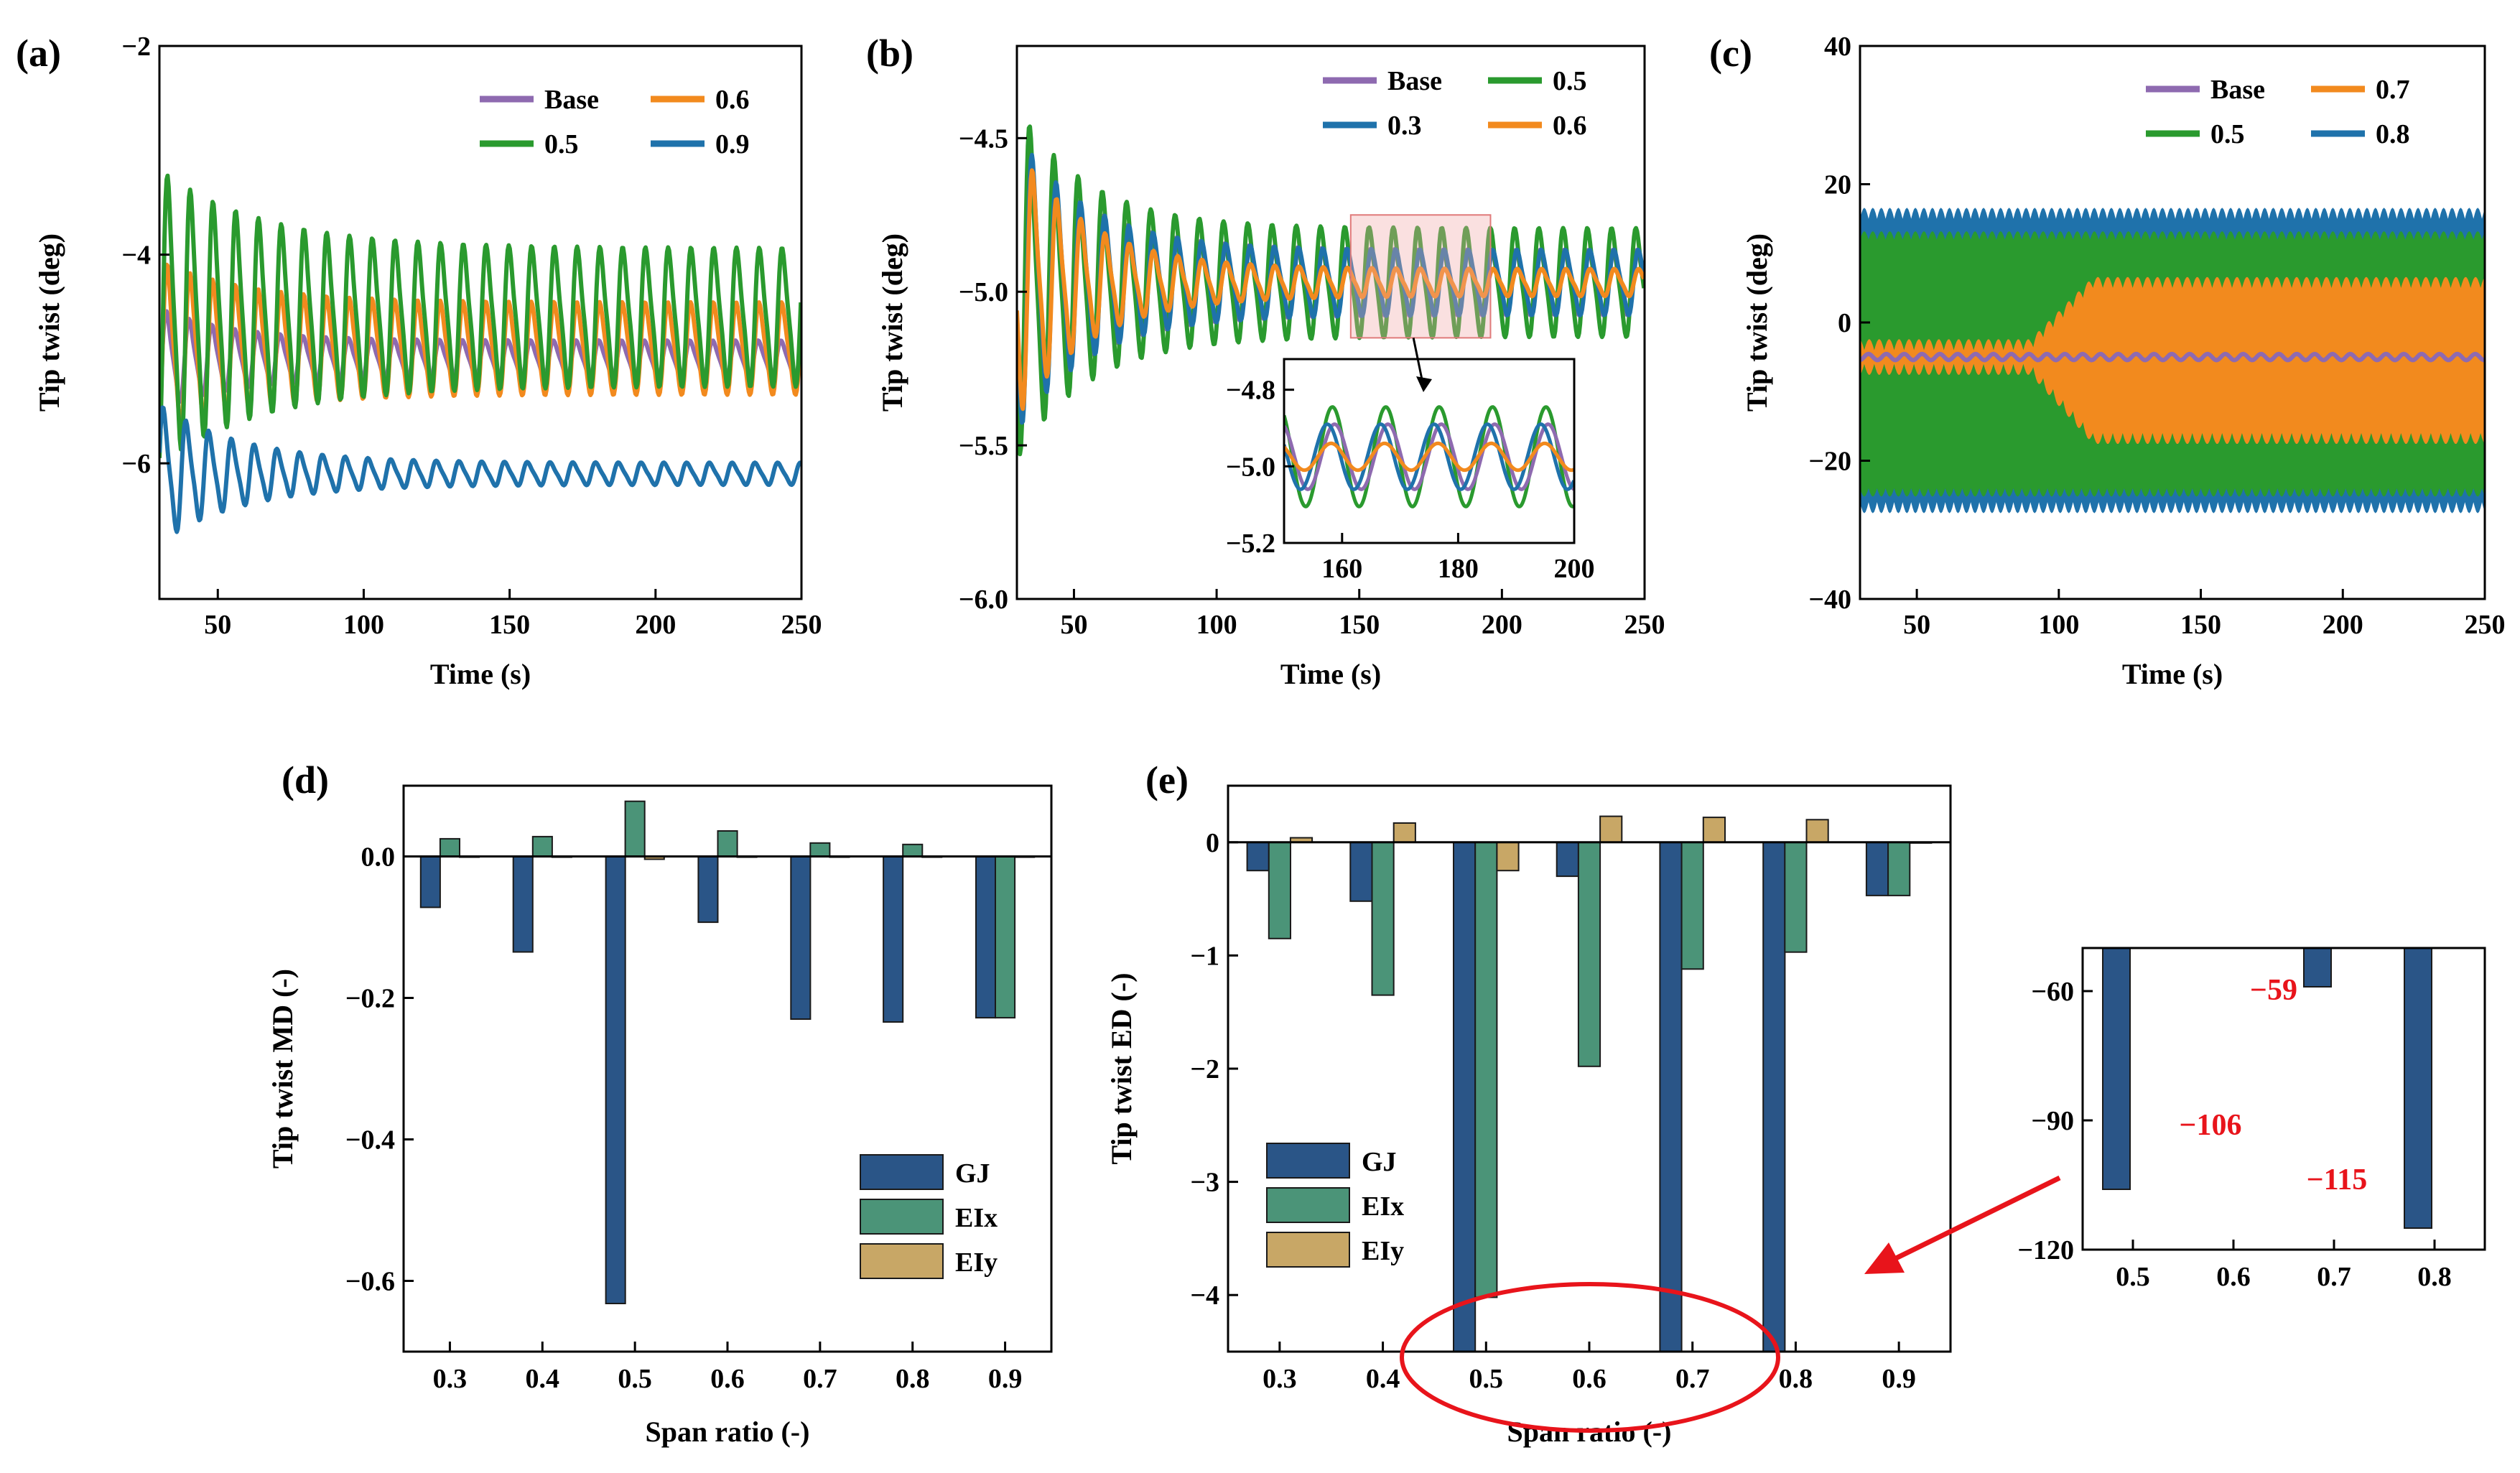  I want to click on y-tick-label: −40, so click(1829, 600).